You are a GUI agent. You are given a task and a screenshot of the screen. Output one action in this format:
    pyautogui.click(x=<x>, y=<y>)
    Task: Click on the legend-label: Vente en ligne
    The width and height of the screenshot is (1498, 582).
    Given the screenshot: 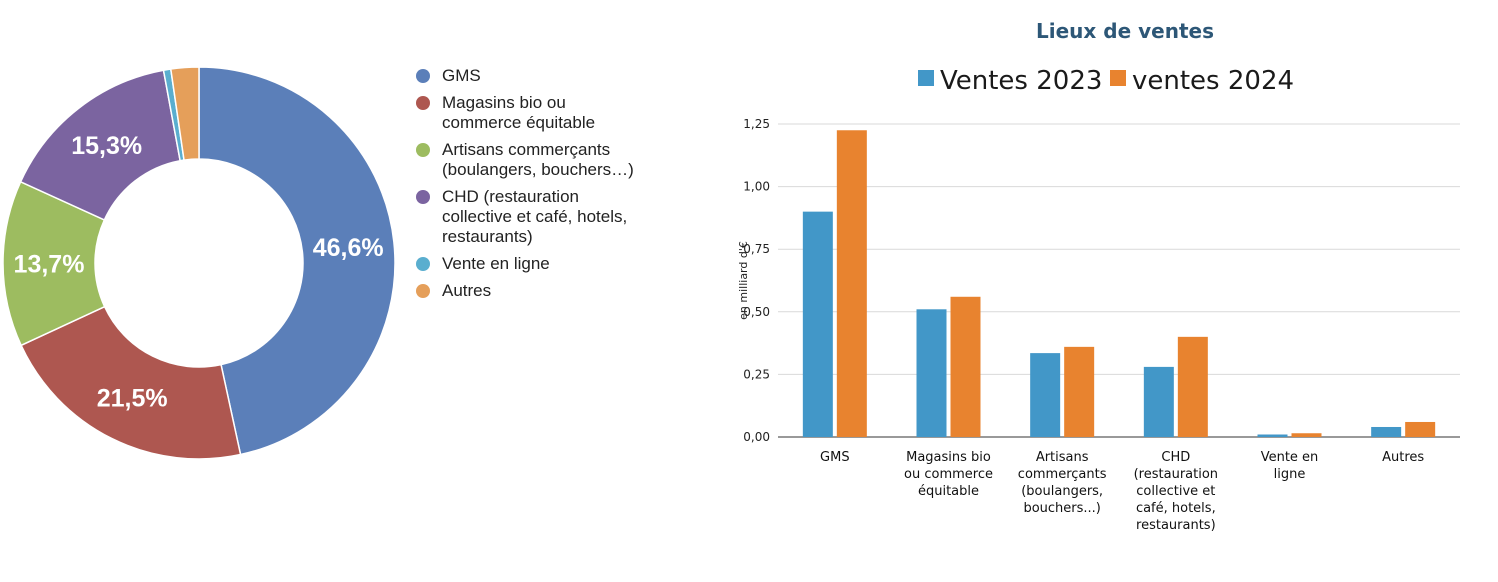 What is the action you would take?
    pyautogui.click(x=496, y=263)
    